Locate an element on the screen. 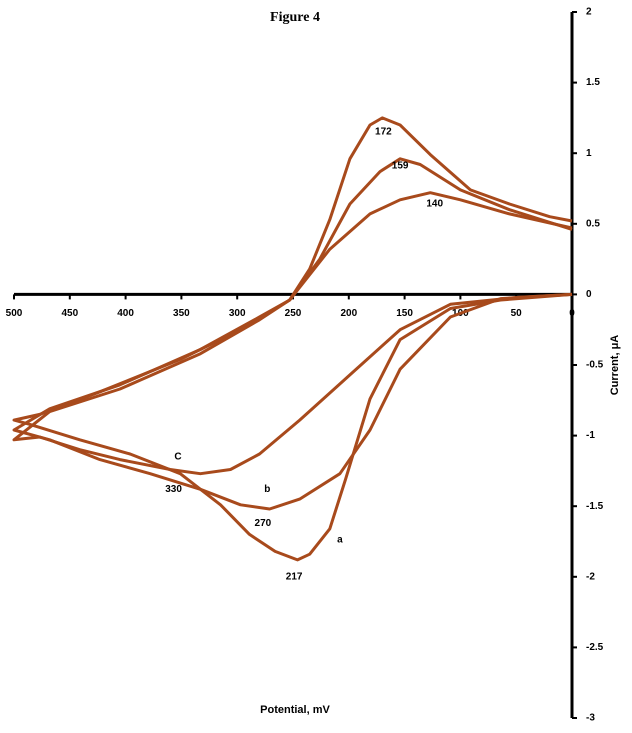 This screenshot has height=733, width=632. x-tick-label: 150 is located at coordinates (404, 313).